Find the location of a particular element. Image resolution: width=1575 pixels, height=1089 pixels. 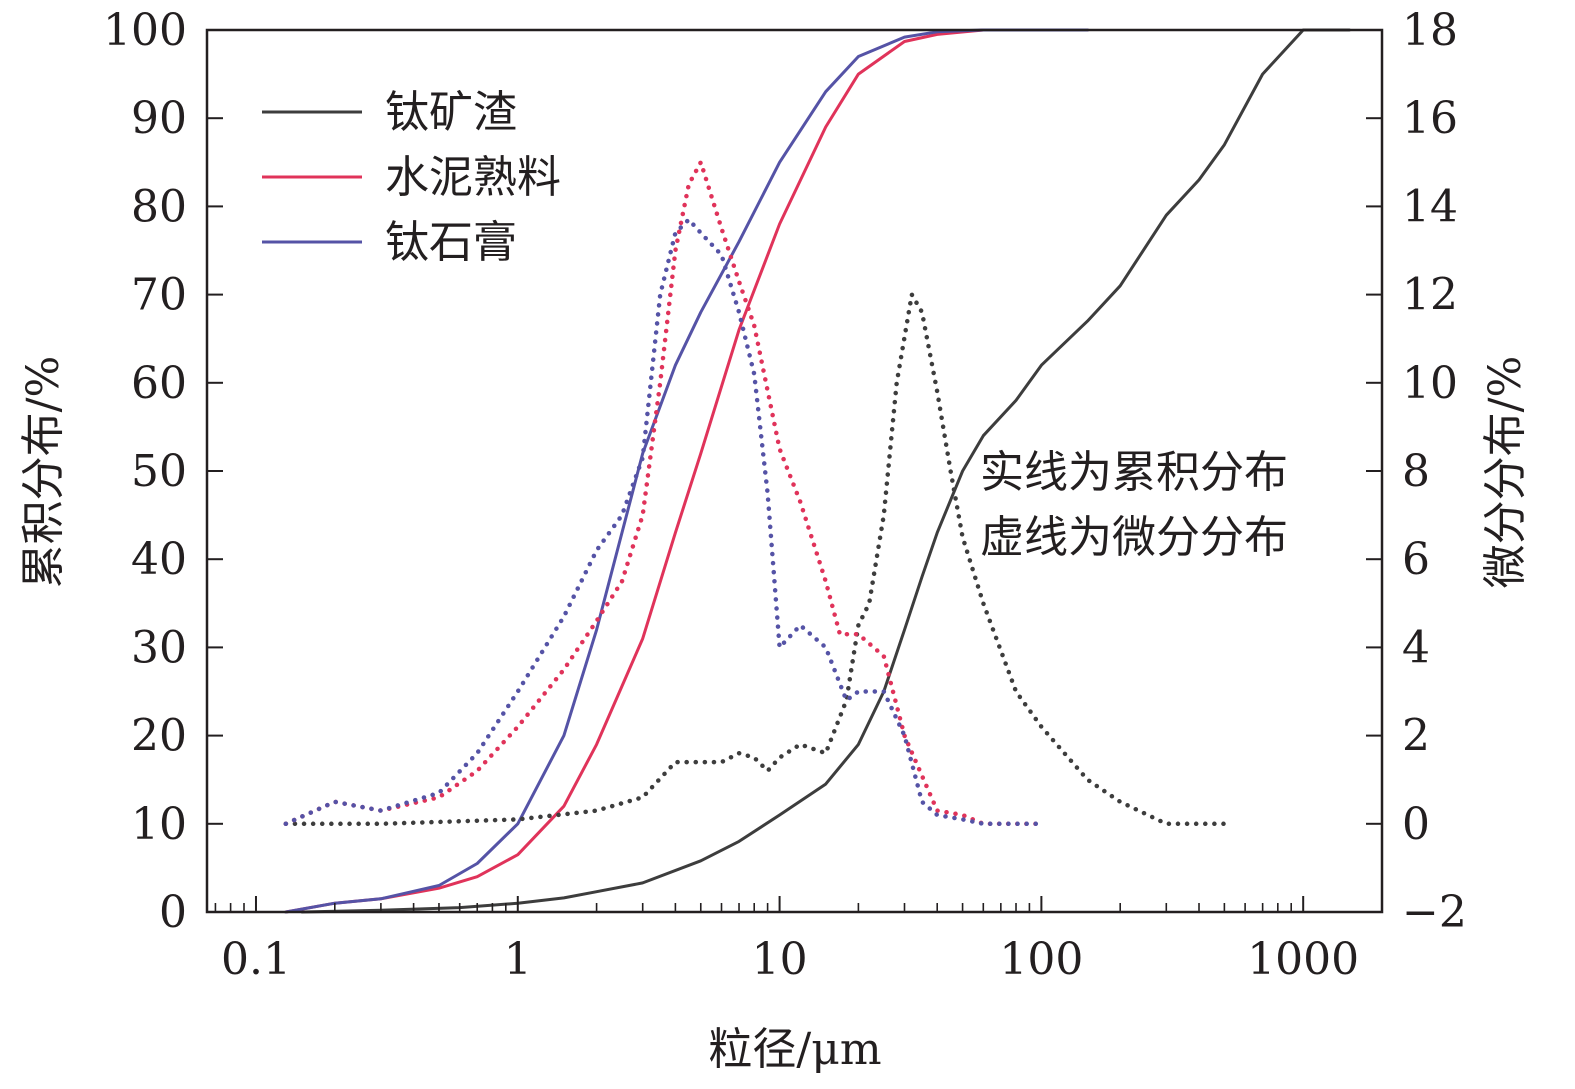

y-left-tick-label: 40 is located at coordinates (159, 559).